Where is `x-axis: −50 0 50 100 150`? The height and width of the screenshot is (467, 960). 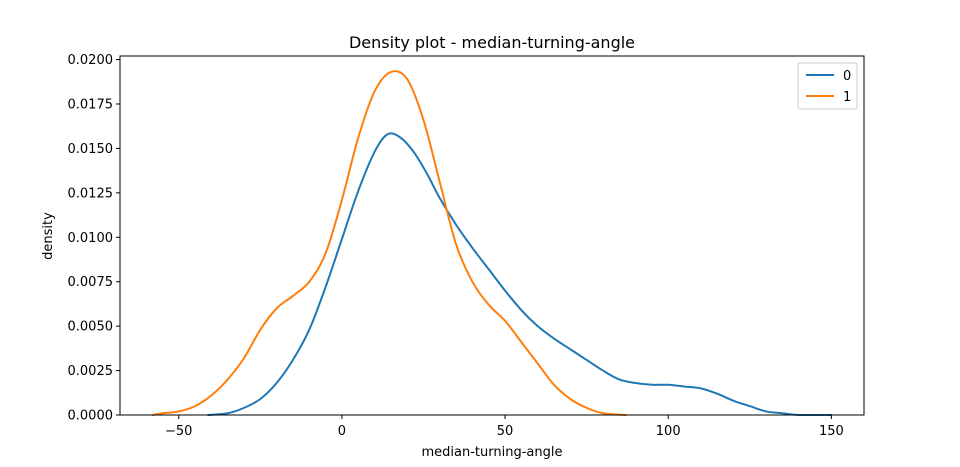
x-axis: −50 0 50 100 150 is located at coordinates (504, 427).